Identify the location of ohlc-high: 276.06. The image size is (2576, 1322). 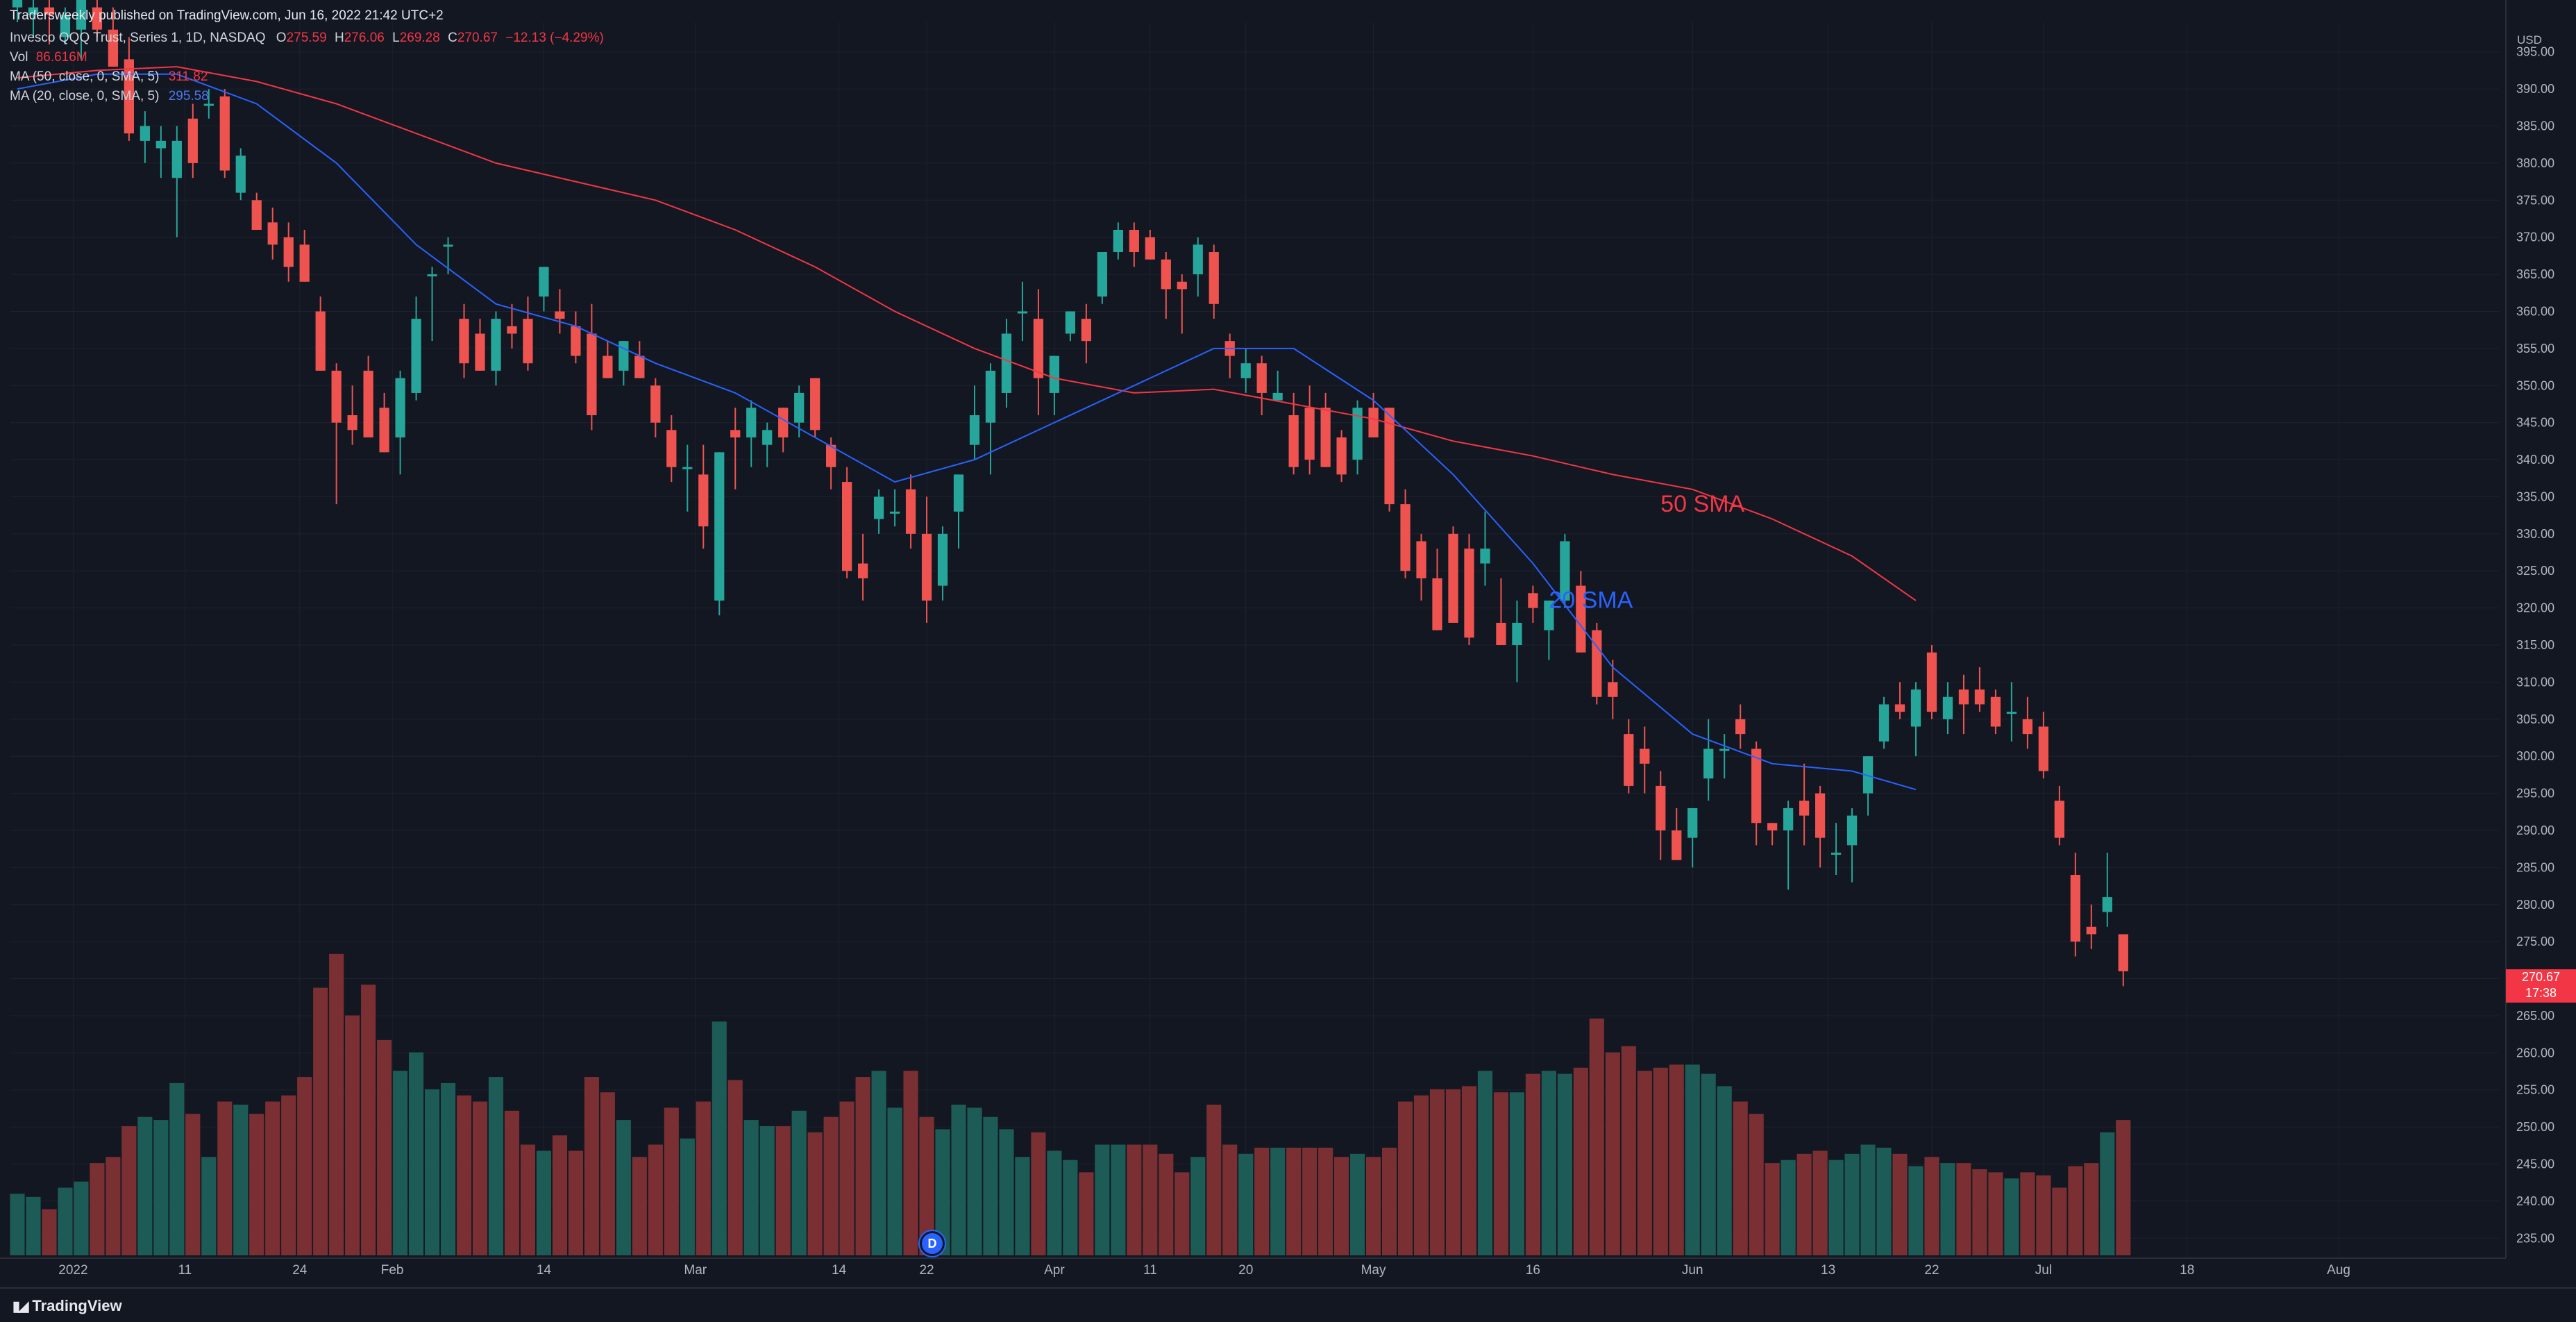
(364, 38).